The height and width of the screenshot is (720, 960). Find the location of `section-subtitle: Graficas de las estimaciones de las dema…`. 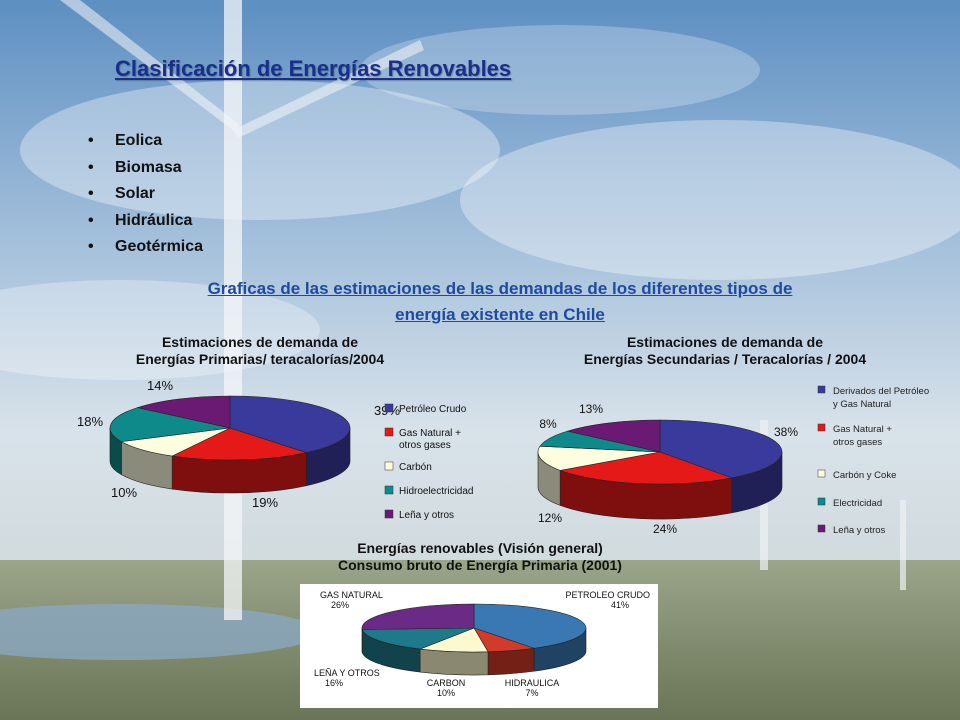

section-subtitle: Graficas de las estimaciones de las dema… is located at coordinates (500, 302).